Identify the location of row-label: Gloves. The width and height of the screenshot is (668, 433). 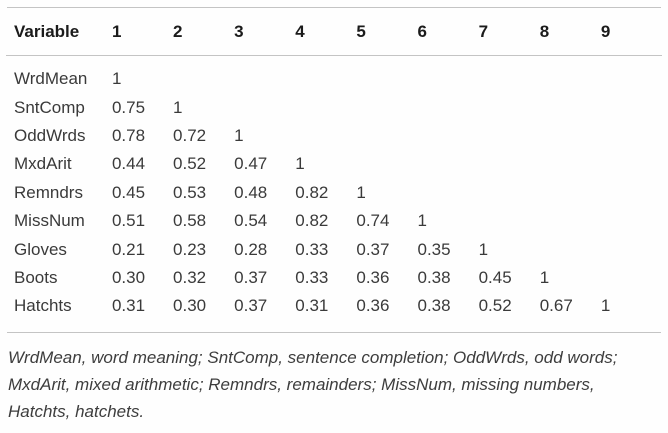
(40, 249).